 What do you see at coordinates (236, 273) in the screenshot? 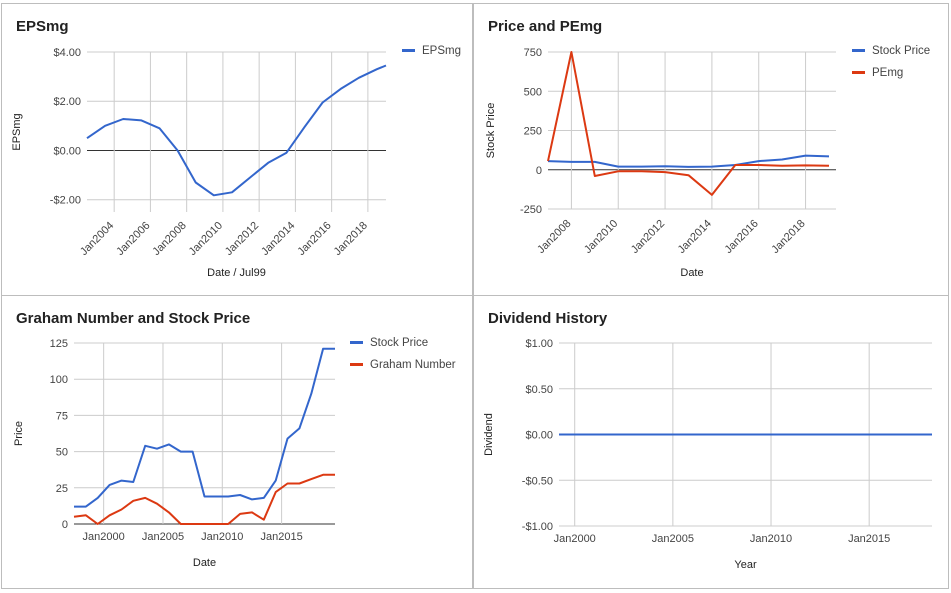
I see `x-axis-title: Date / Jul99` at bounding box center [236, 273].